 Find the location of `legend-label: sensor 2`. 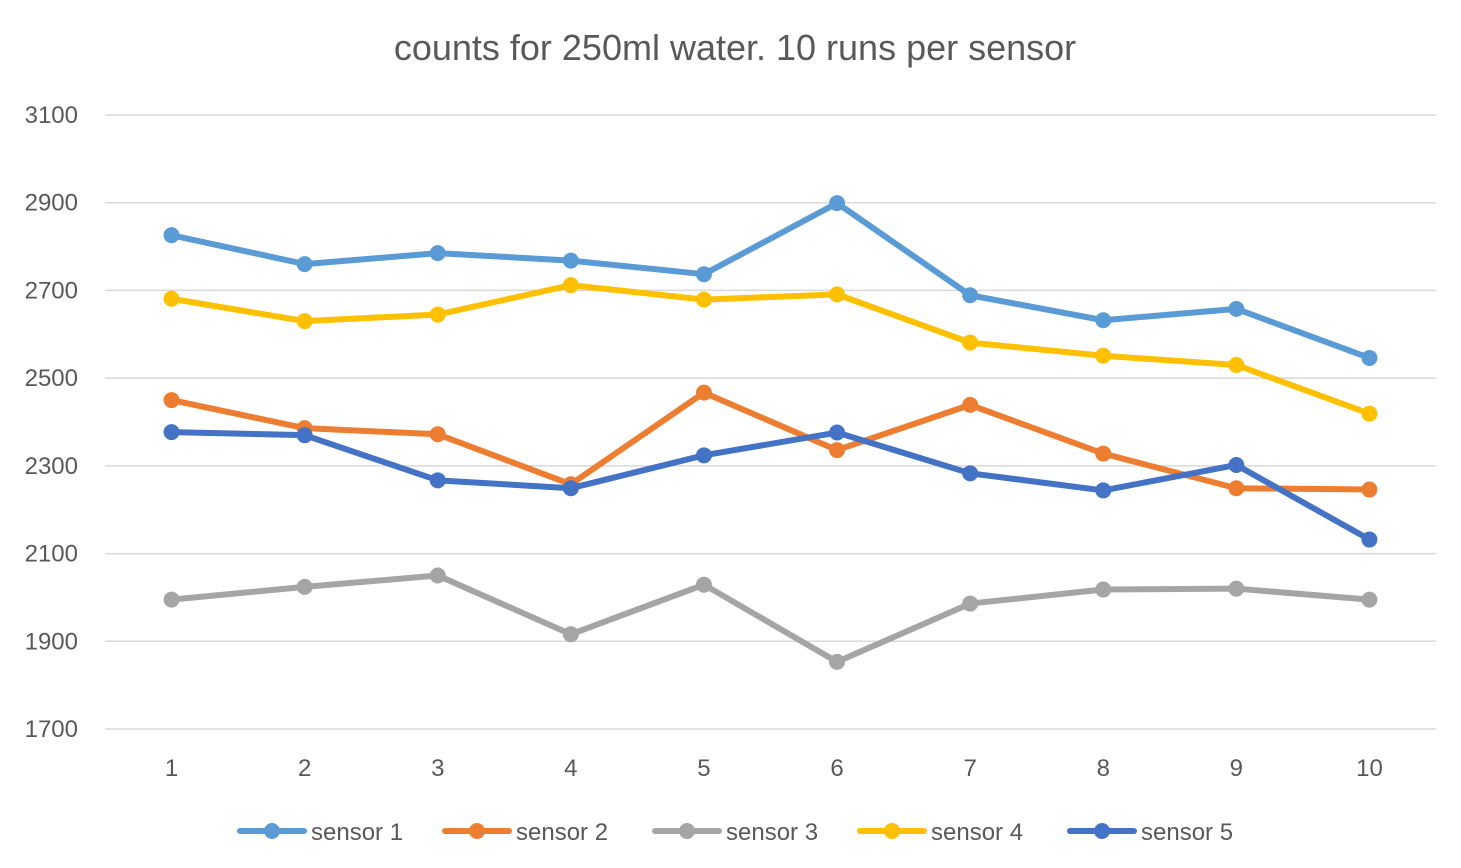

legend-label: sensor 2 is located at coordinates (562, 832).